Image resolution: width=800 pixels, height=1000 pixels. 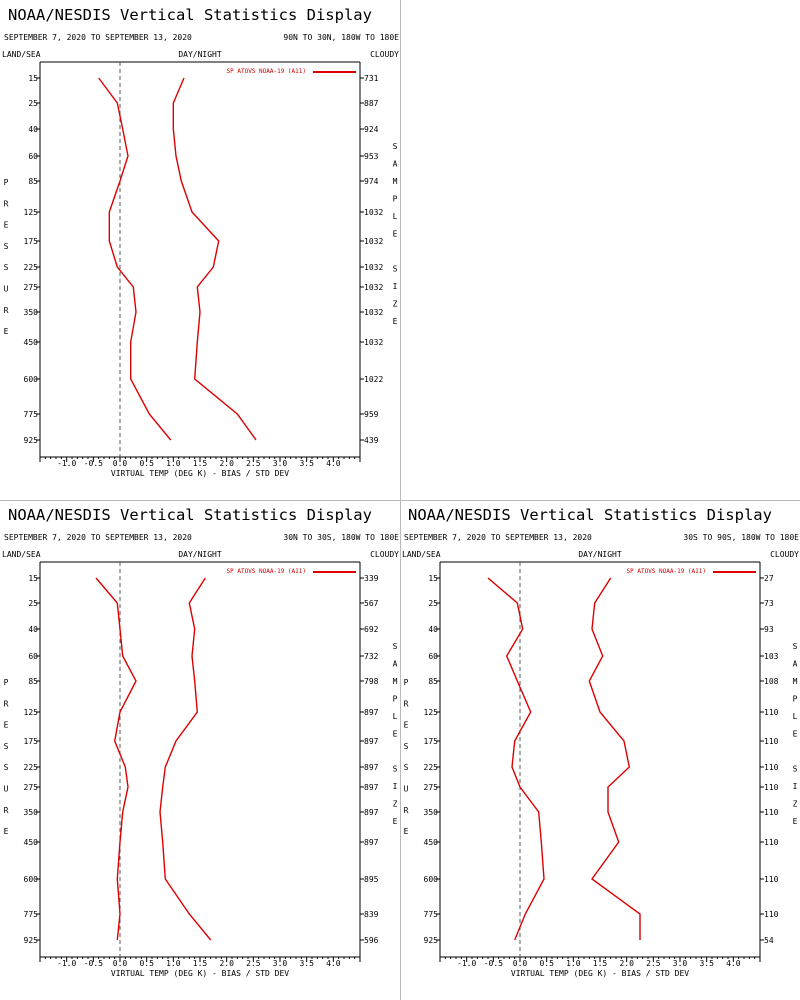 What do you see at coordinates (771, 656) in the screenshot?
I see `sample-size-label: 103` at bounding box center [771, 656].